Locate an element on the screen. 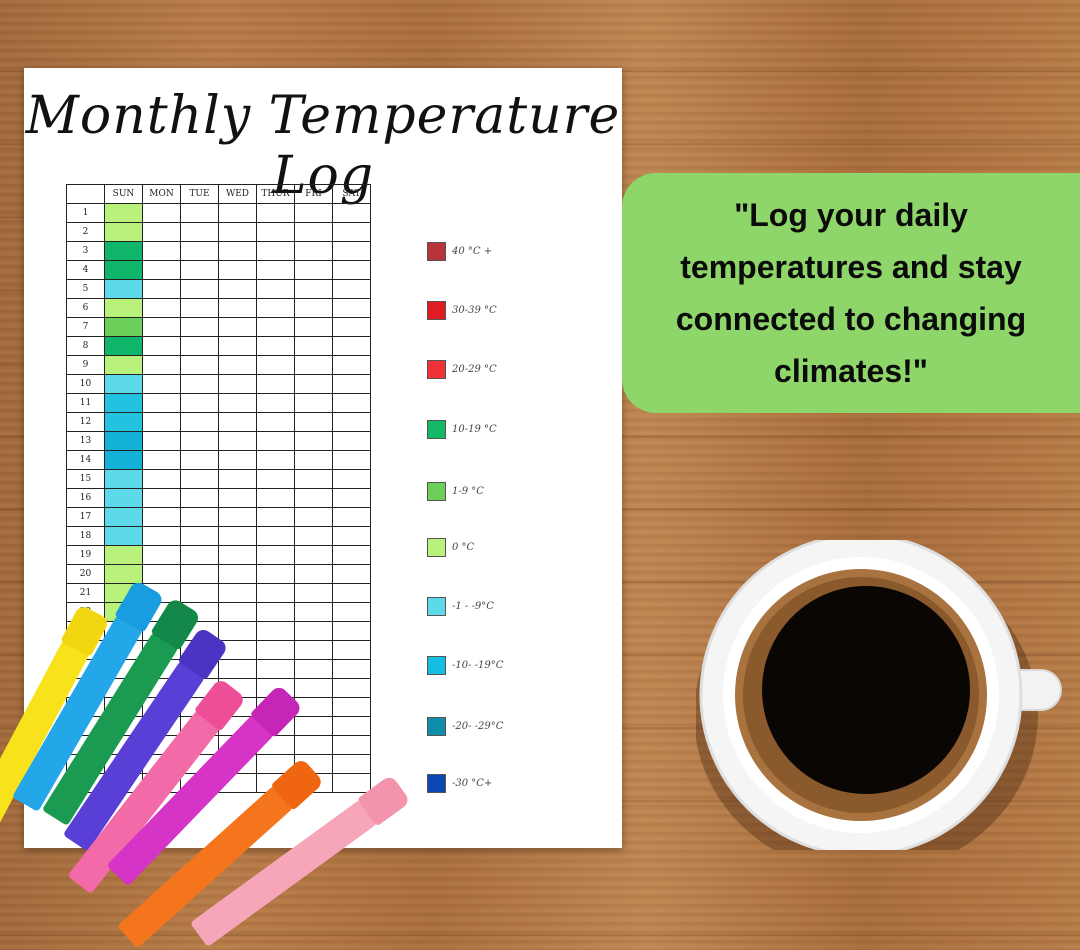 The width and height of the screenshot is (1080, 950). legend-label: 10-19 °C is located at coordinates (474, 429).